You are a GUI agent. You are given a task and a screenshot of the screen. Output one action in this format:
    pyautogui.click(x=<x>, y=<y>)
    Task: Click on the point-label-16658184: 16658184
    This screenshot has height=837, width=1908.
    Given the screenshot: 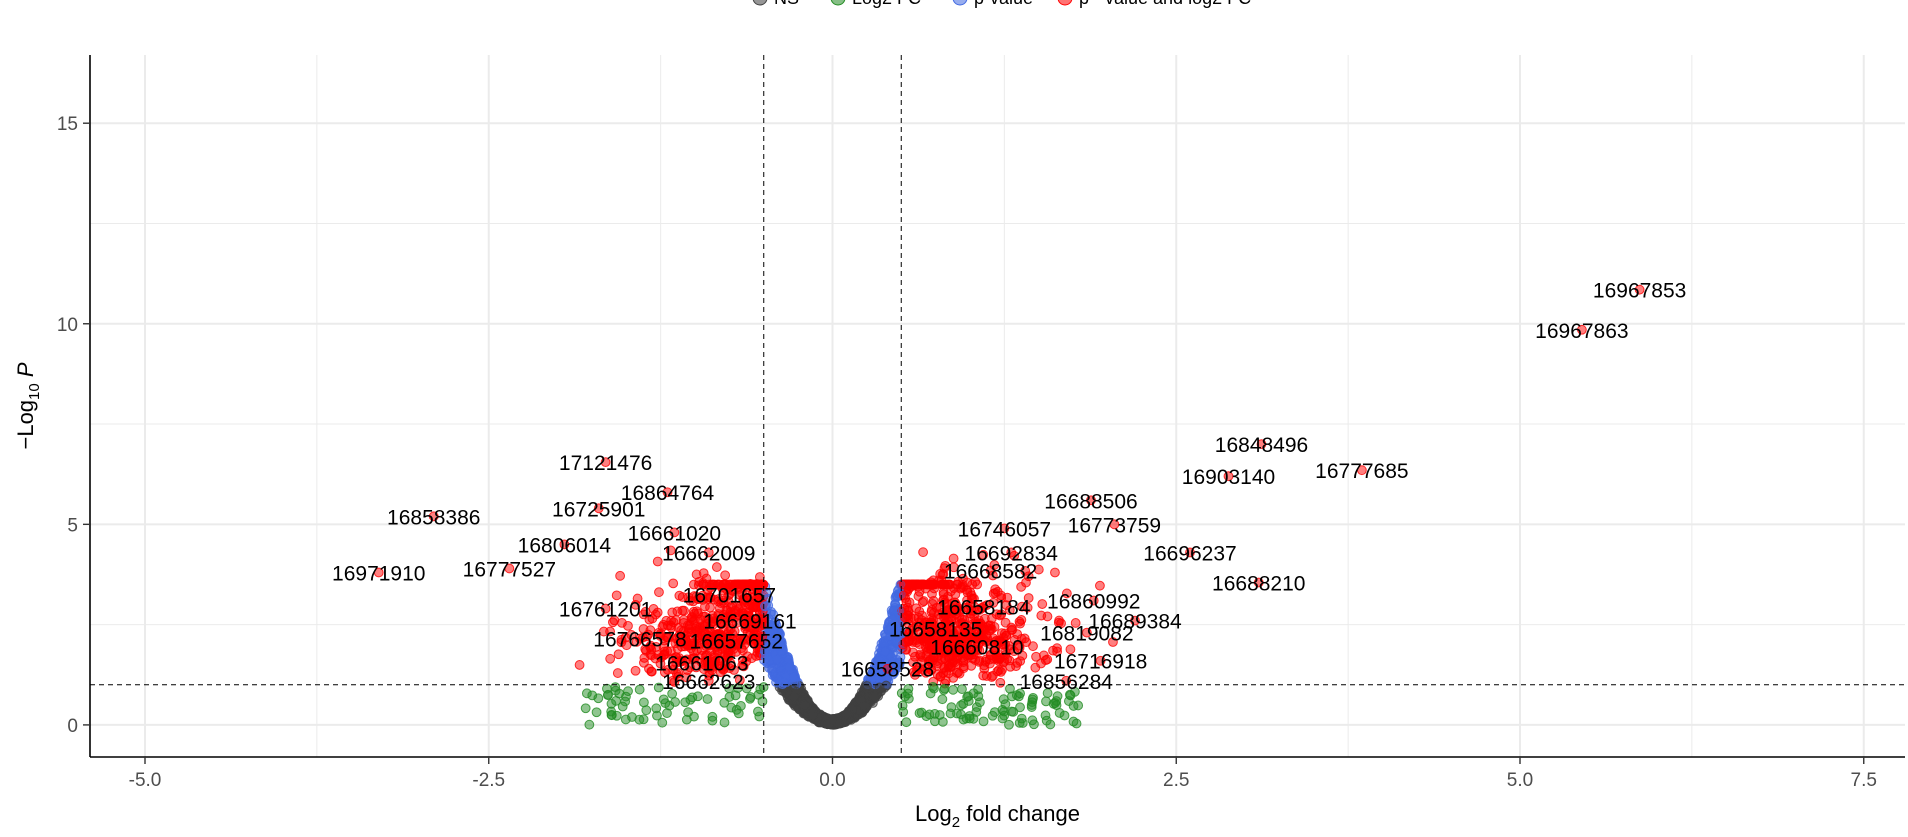 What is the action you would take?
    pyautogui.click(x=984, y=608)
    